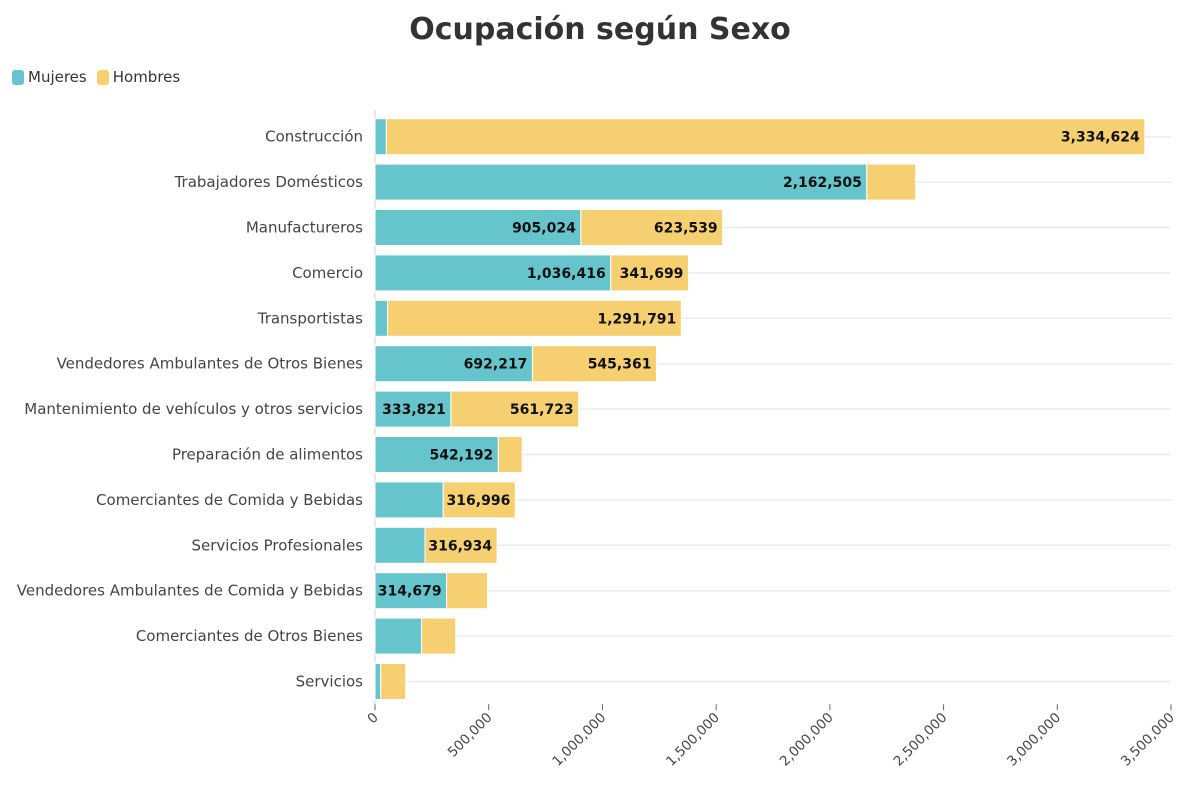 The image size is (1200, 800). What do you see at coordinates (542, 410) in the screenshot?
I see `data-label: 561,723` at bounding box center [542, 410].